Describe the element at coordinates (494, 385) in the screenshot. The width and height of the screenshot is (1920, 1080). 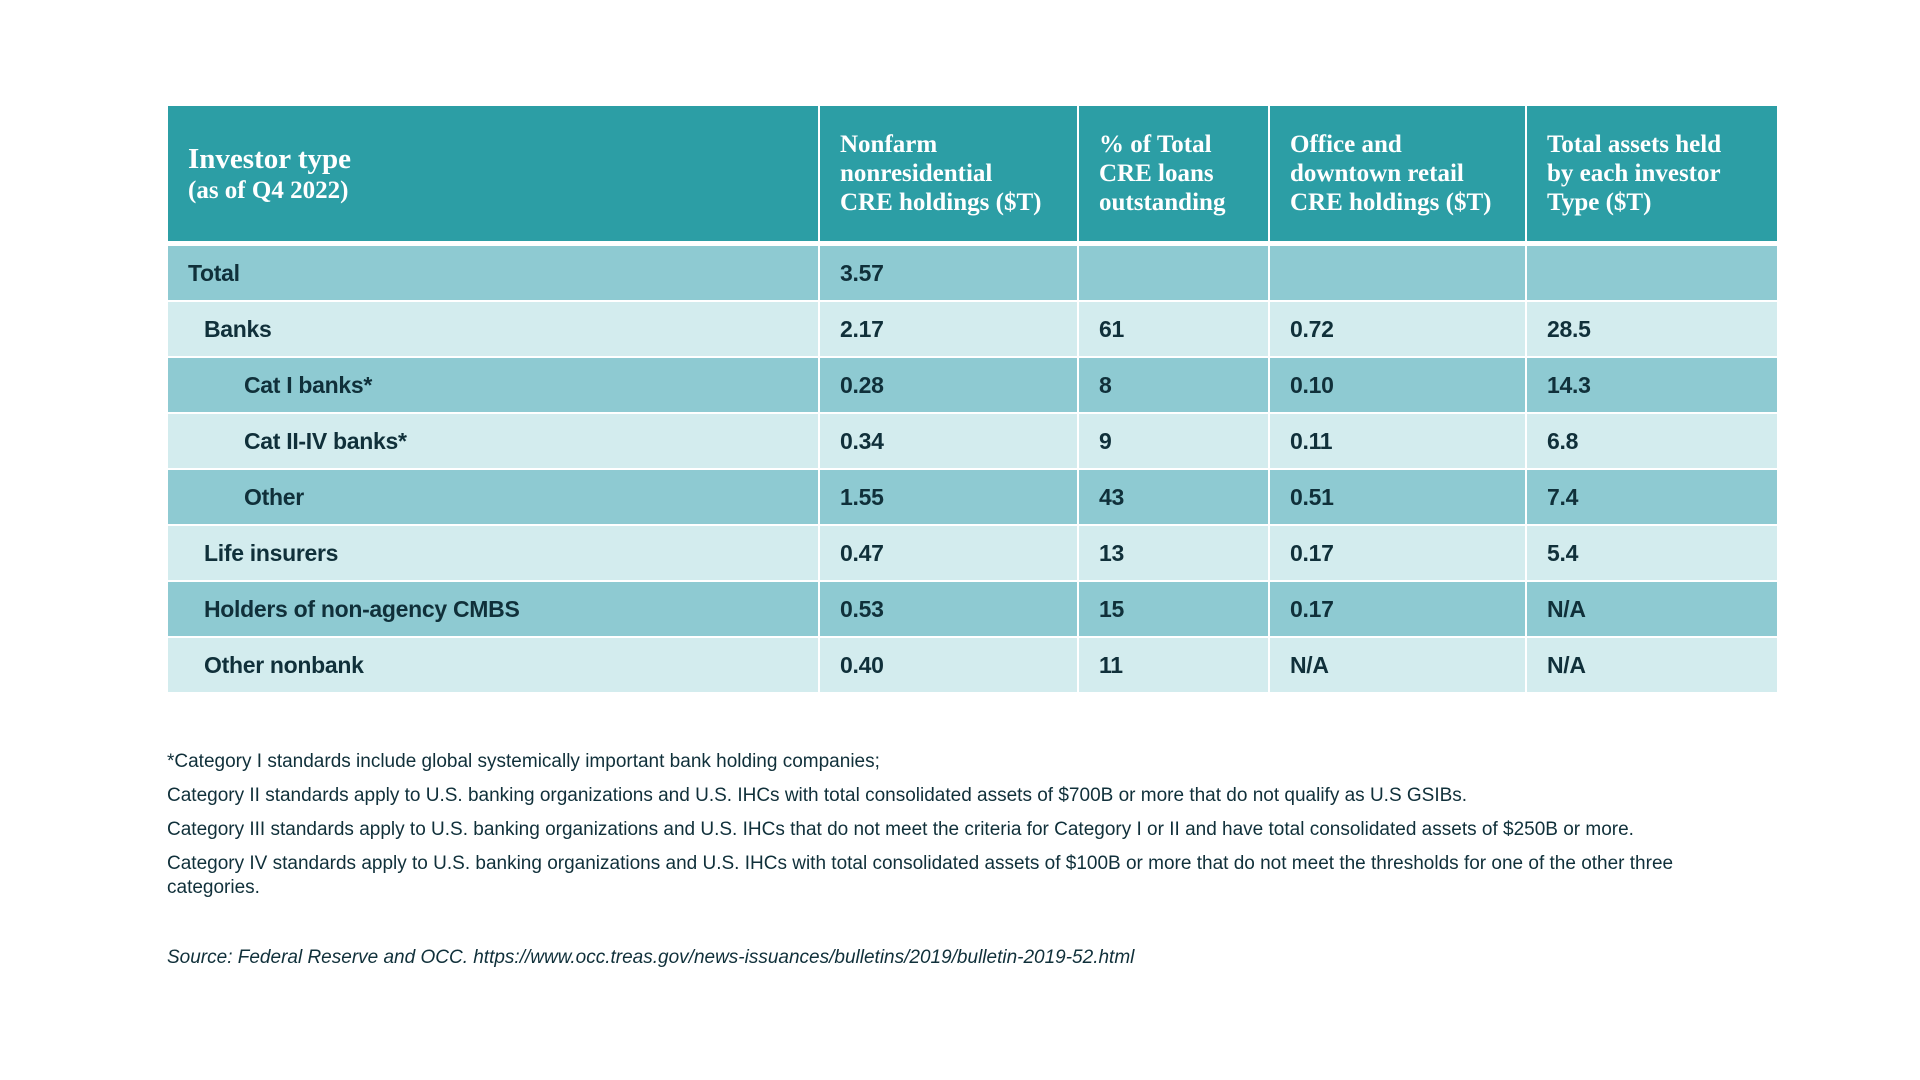
I see `table-cell: Cat I banks*` at that location.